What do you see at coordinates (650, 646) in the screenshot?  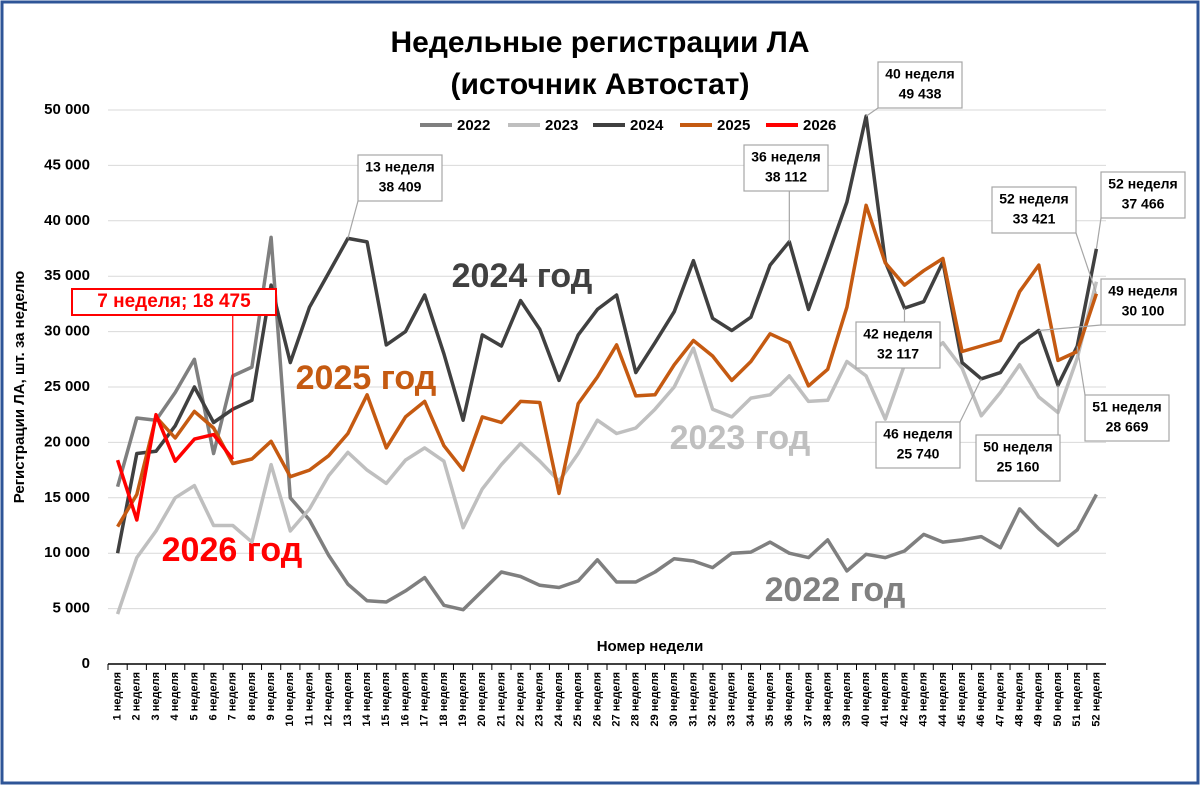 I see `x-axis-title: Номер недели` at bounding box center [650, 646].